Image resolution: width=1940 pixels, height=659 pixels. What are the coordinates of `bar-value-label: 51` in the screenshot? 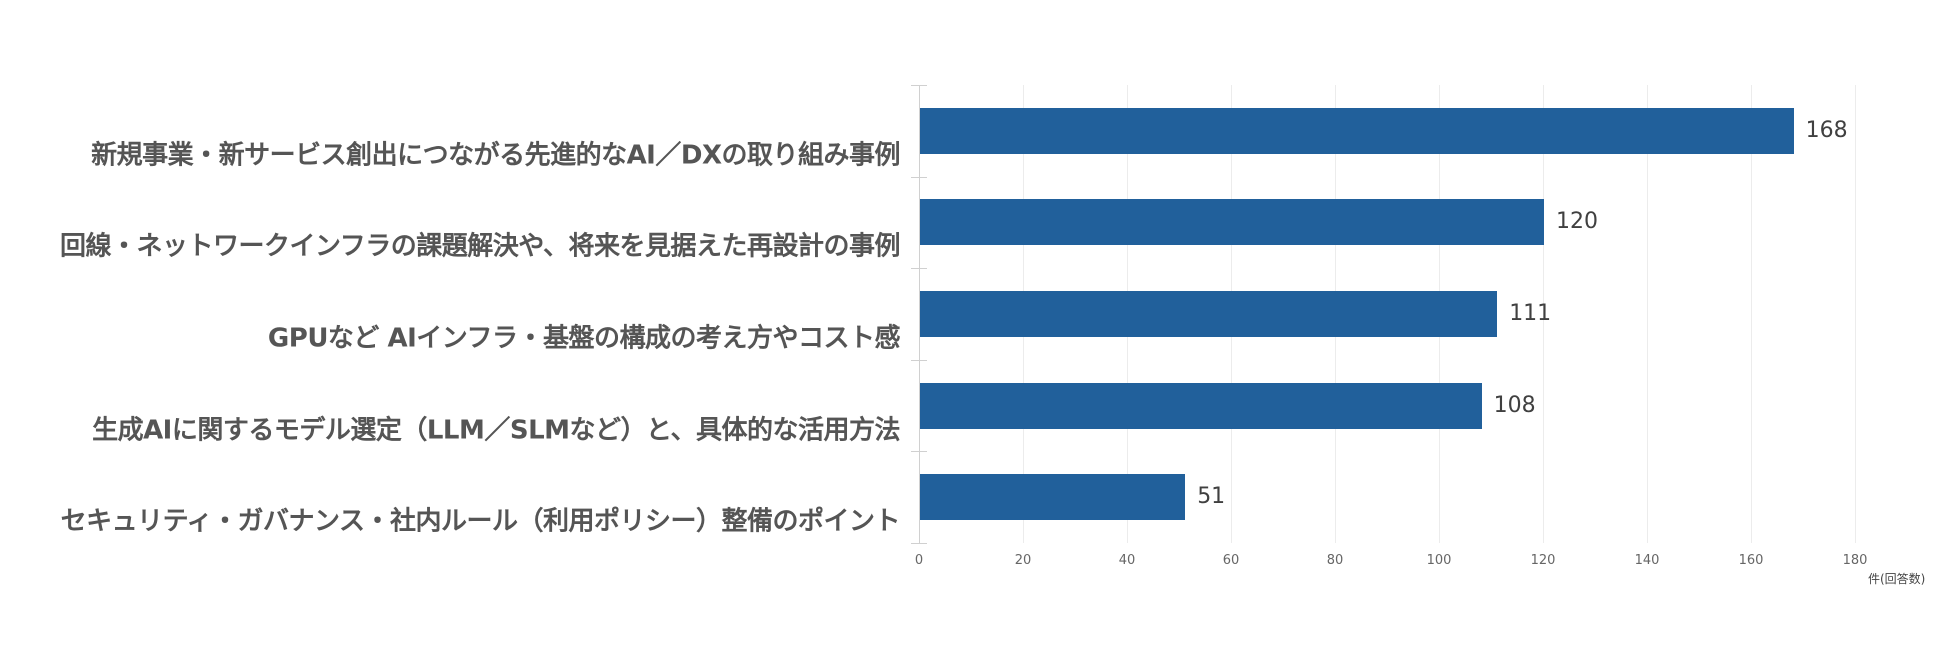 It's located at (1211, 497).